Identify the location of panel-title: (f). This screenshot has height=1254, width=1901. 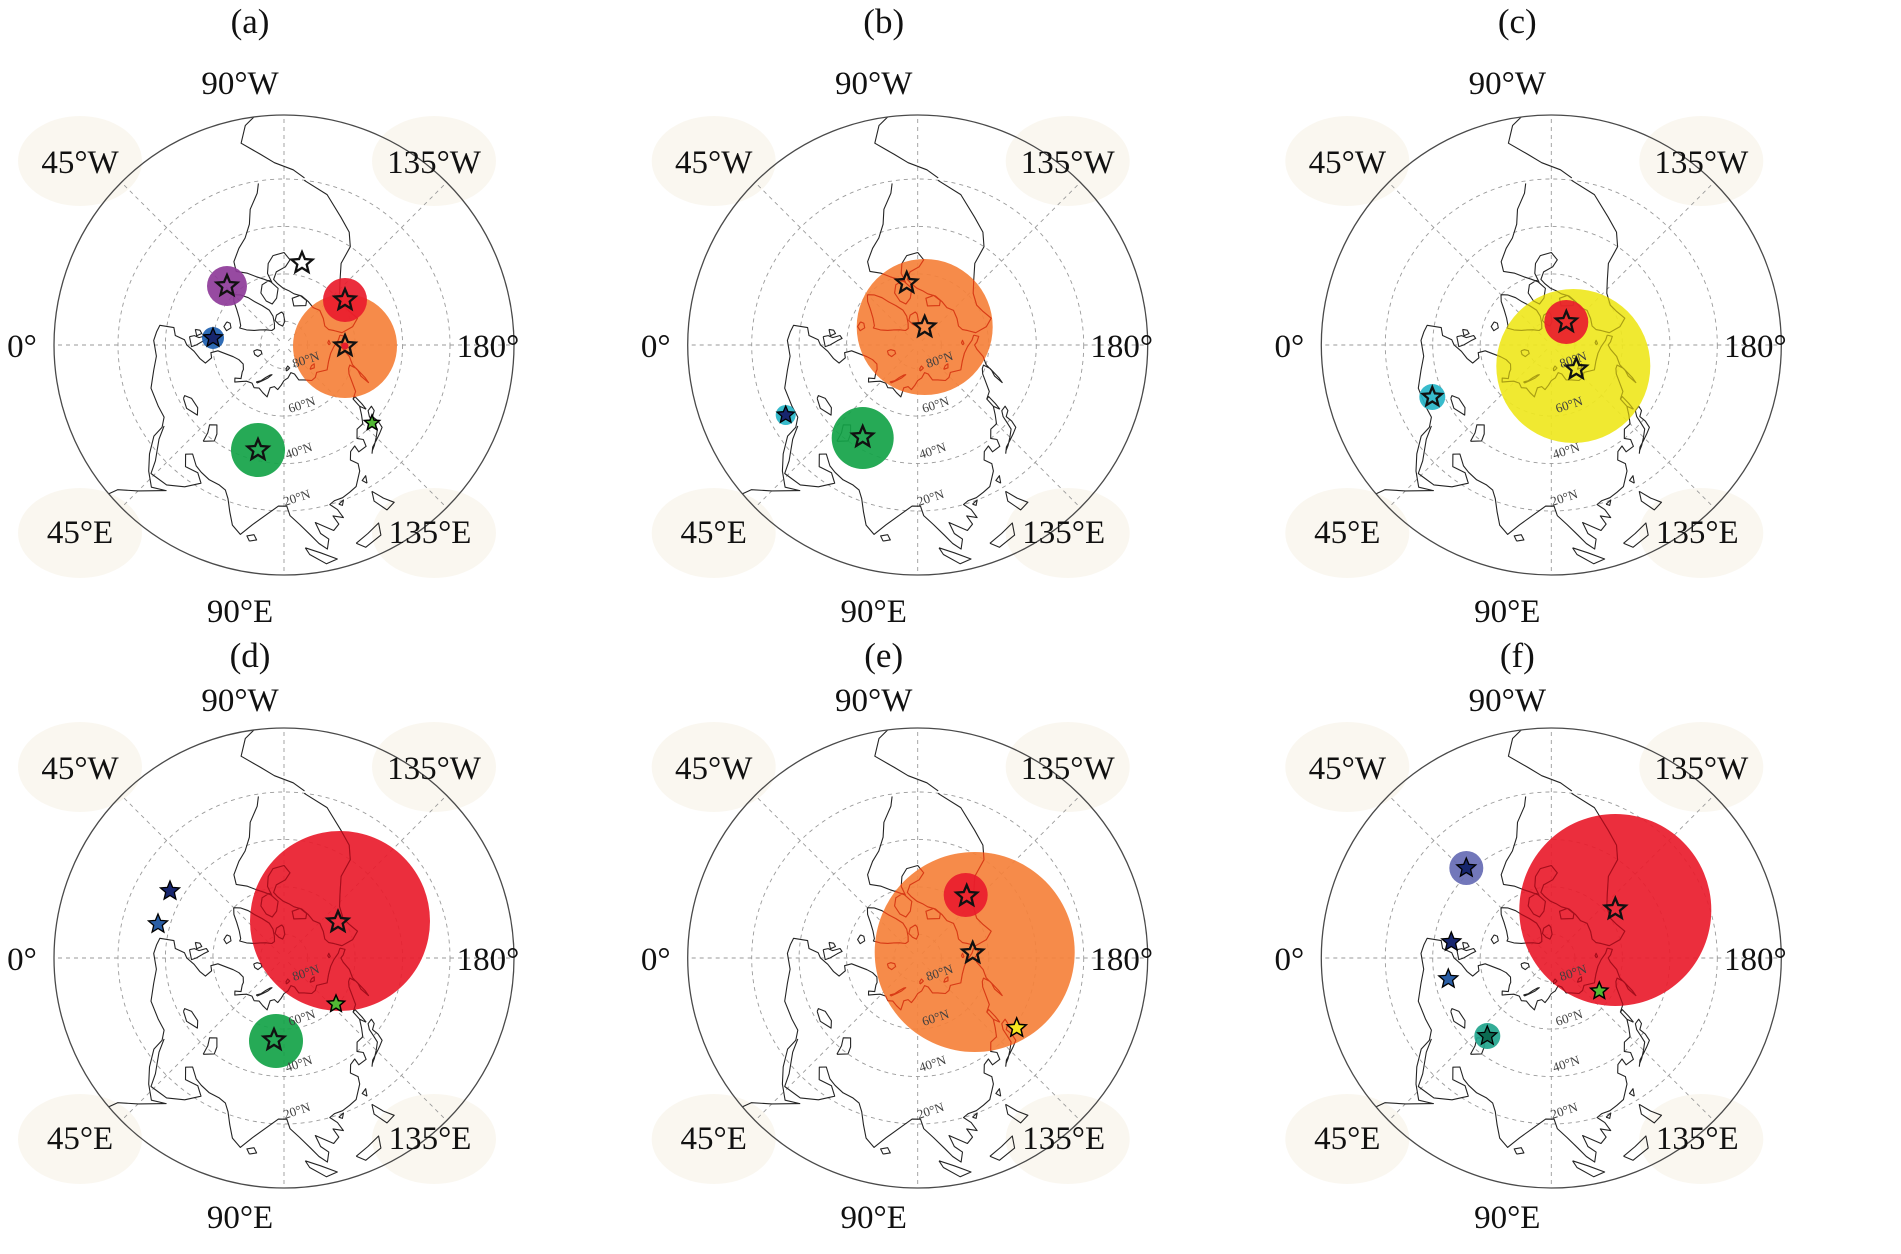
(1517, 655).